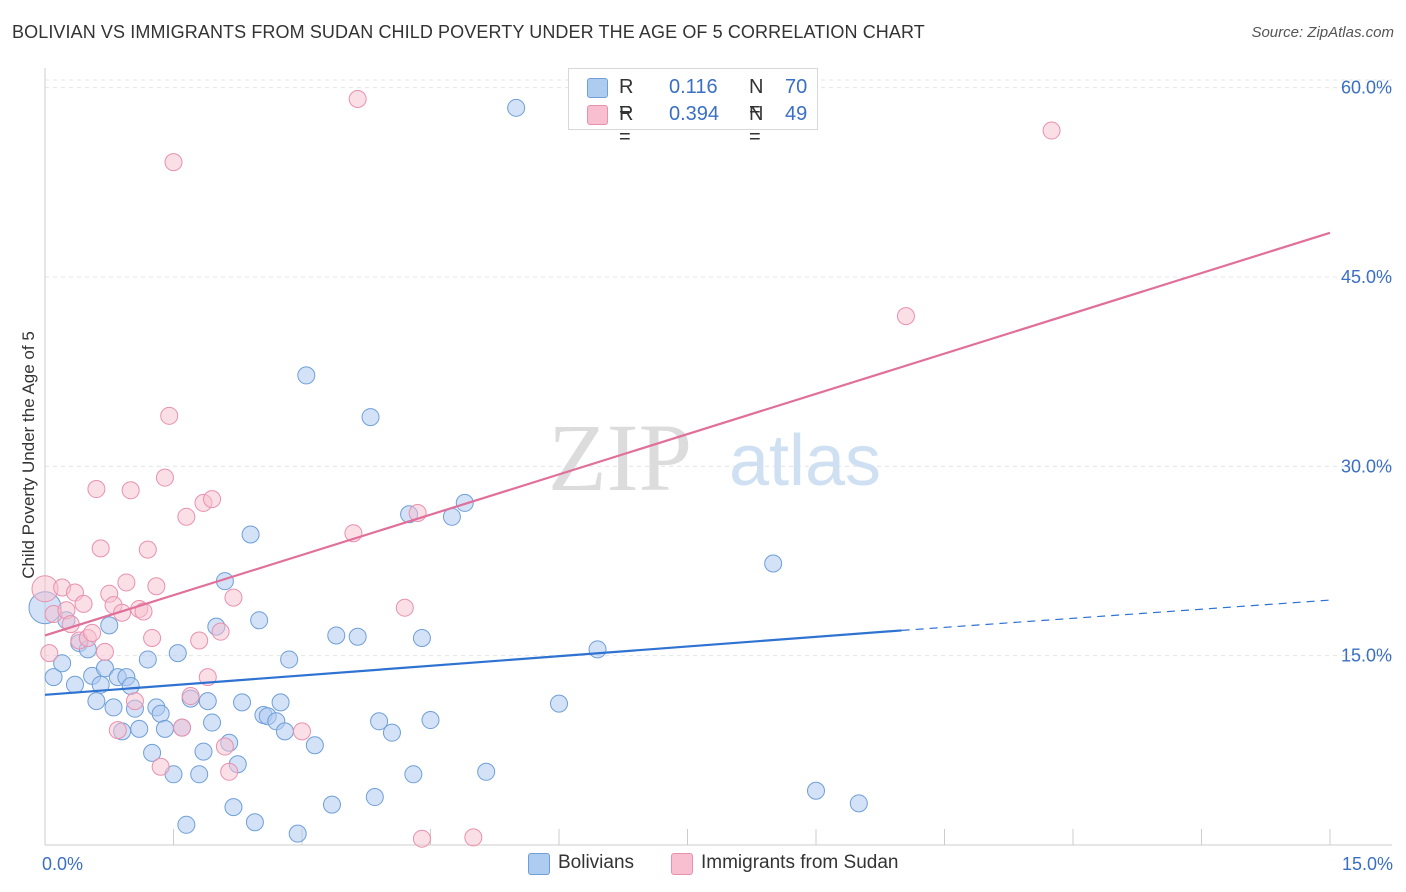 The width and height of the screenshot is (1406, 892). I want to click on legend-swatch-bolivians, so click(597, 88).